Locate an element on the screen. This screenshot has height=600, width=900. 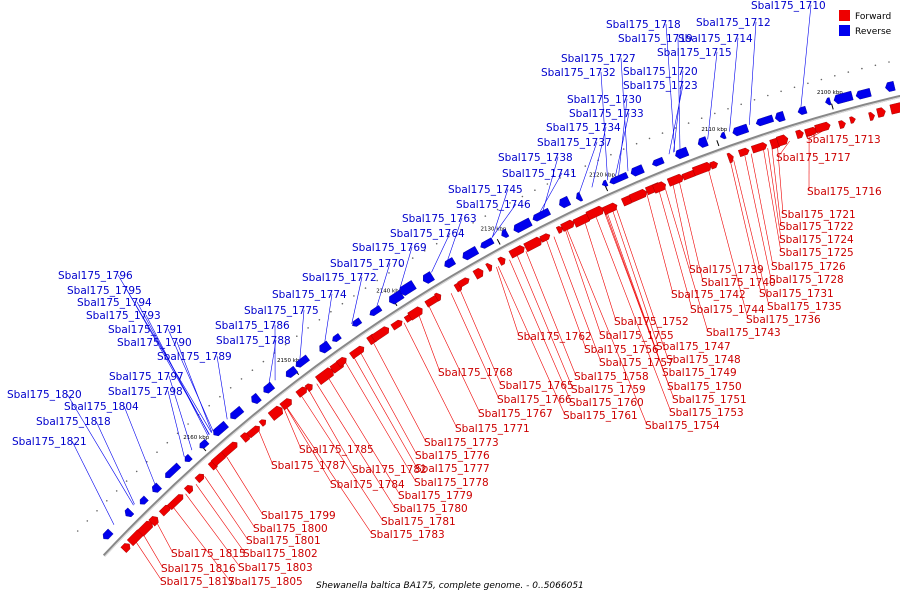
reverse-gene-label: Sbal175_1770 is located at coordinates (367, 264).